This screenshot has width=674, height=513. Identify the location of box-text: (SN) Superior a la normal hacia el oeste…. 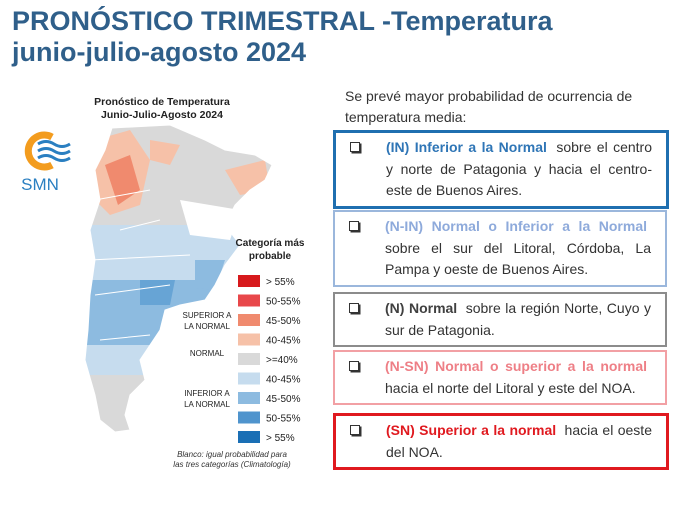
(519, 441).